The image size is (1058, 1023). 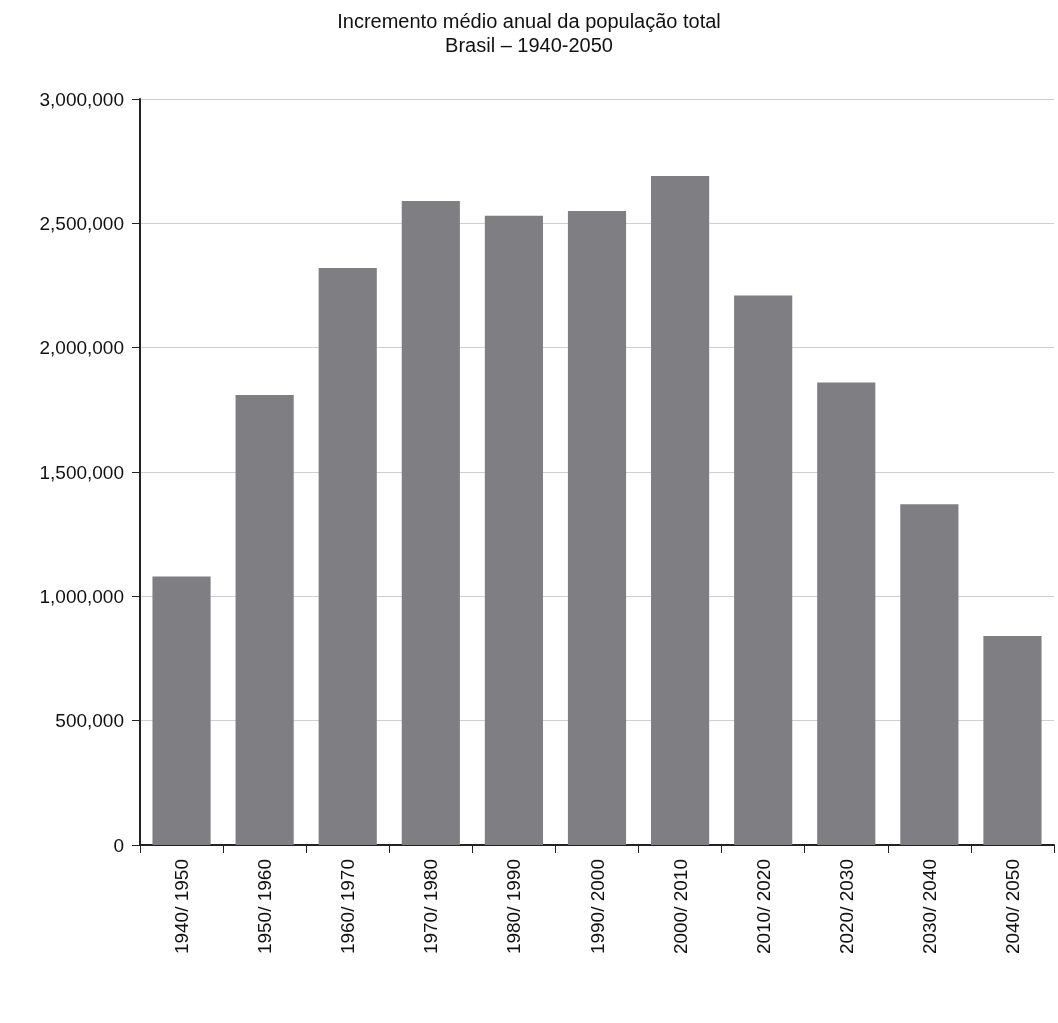 What do you see at coordinates (597, 907) in the screenshot?
I see `x-tick-label: 1990/ 2000` at bounding box center [597, 907].